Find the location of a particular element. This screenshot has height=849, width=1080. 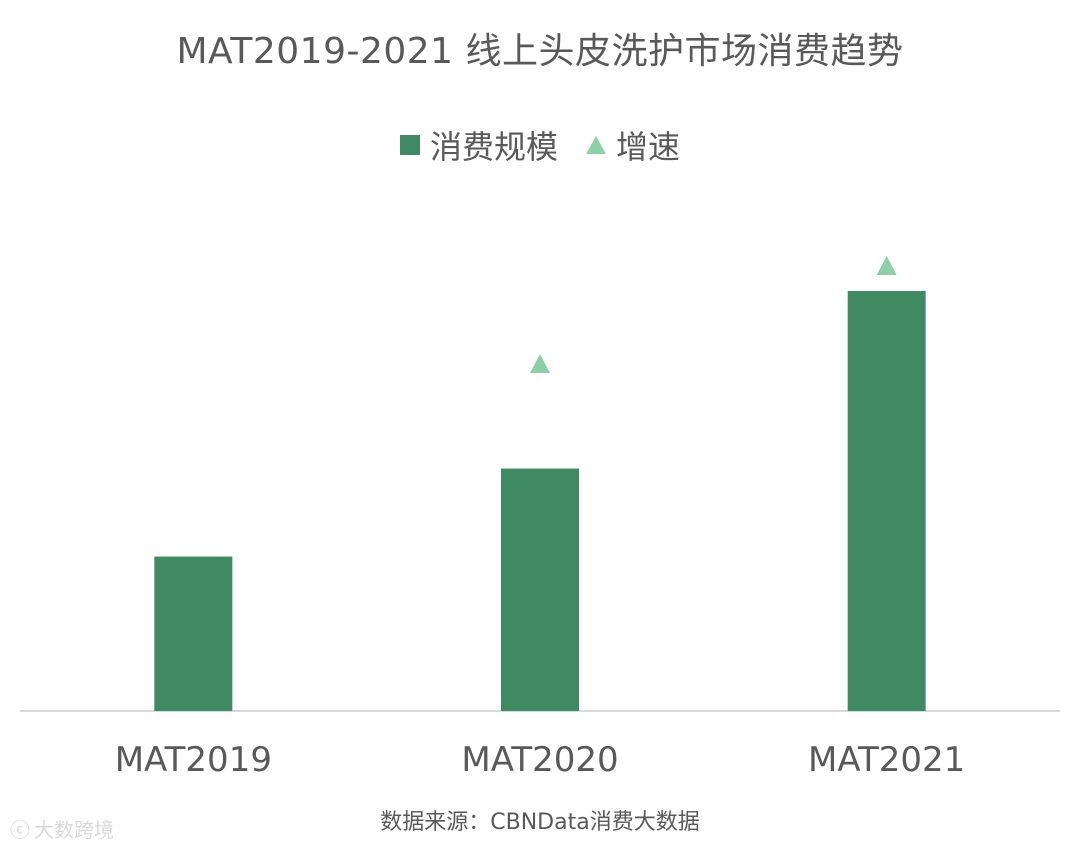

growth-marker-mat2020 is located at coordinates (540, 363).